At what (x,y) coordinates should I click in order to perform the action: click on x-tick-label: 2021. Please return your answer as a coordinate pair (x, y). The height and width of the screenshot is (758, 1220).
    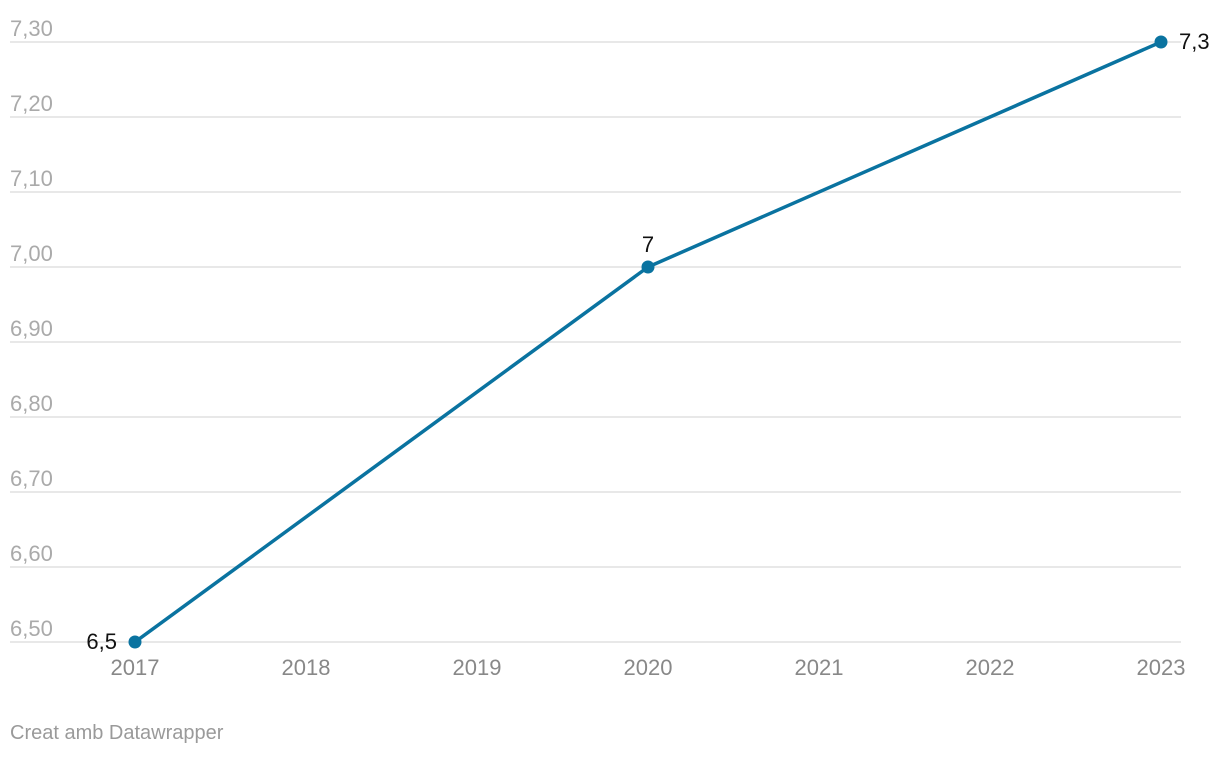
    Looking at the image, I should click on (819, 667).